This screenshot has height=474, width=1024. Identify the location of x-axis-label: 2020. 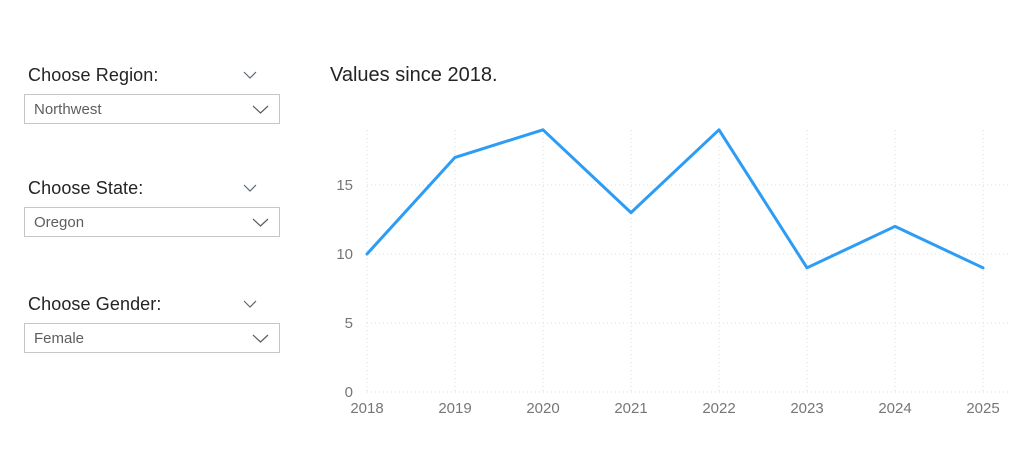
(542, 408).